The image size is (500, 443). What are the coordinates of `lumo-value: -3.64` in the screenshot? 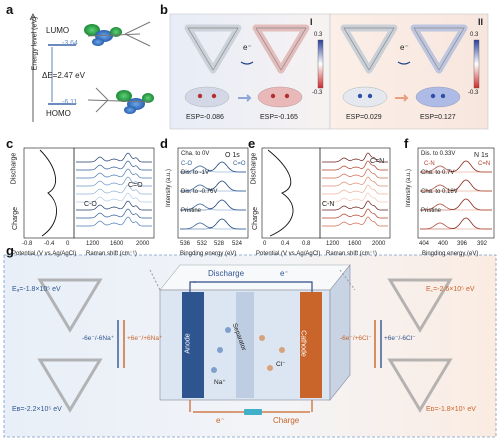 It's located at (70, 43).